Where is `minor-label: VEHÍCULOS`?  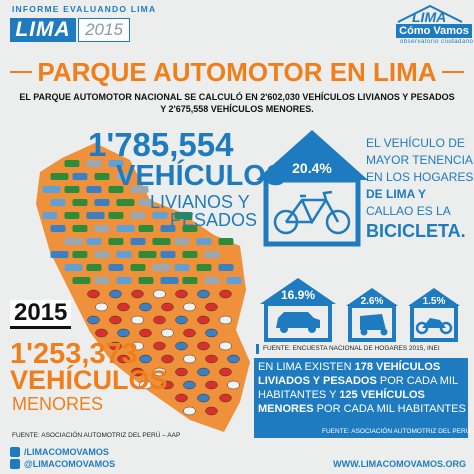 minor-label: VEHÍCULOS is located at coordinates (89, 380).